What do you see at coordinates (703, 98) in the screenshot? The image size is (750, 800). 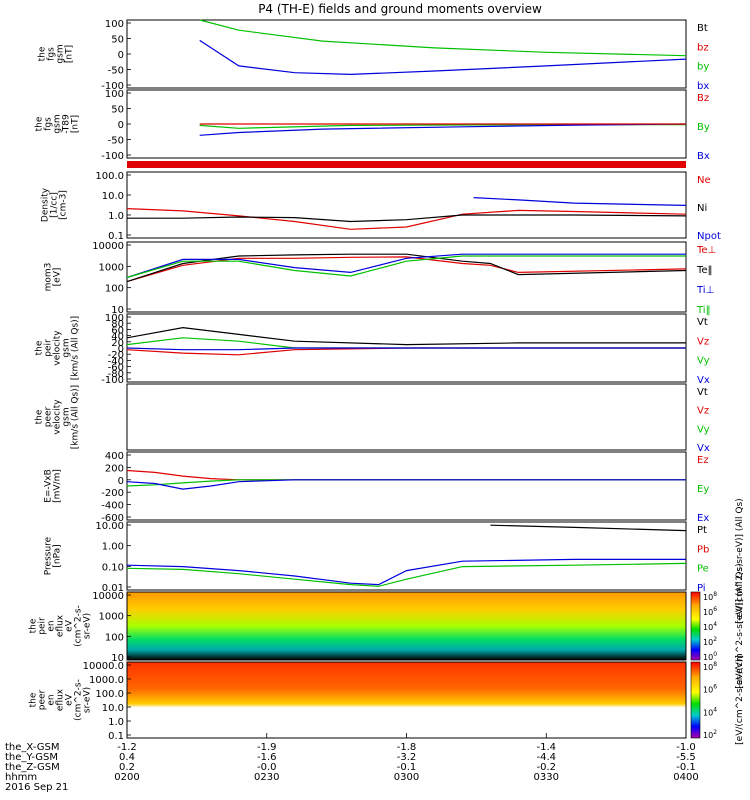 I see `legend-entry: Bz` at bounding box center [703, 98].